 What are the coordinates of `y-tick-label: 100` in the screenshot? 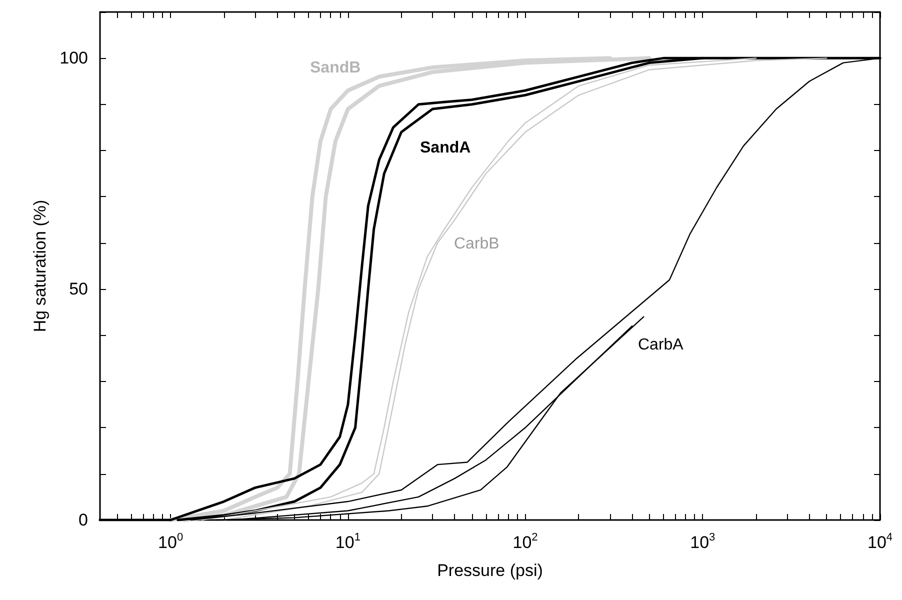 It's located at (74, 58).